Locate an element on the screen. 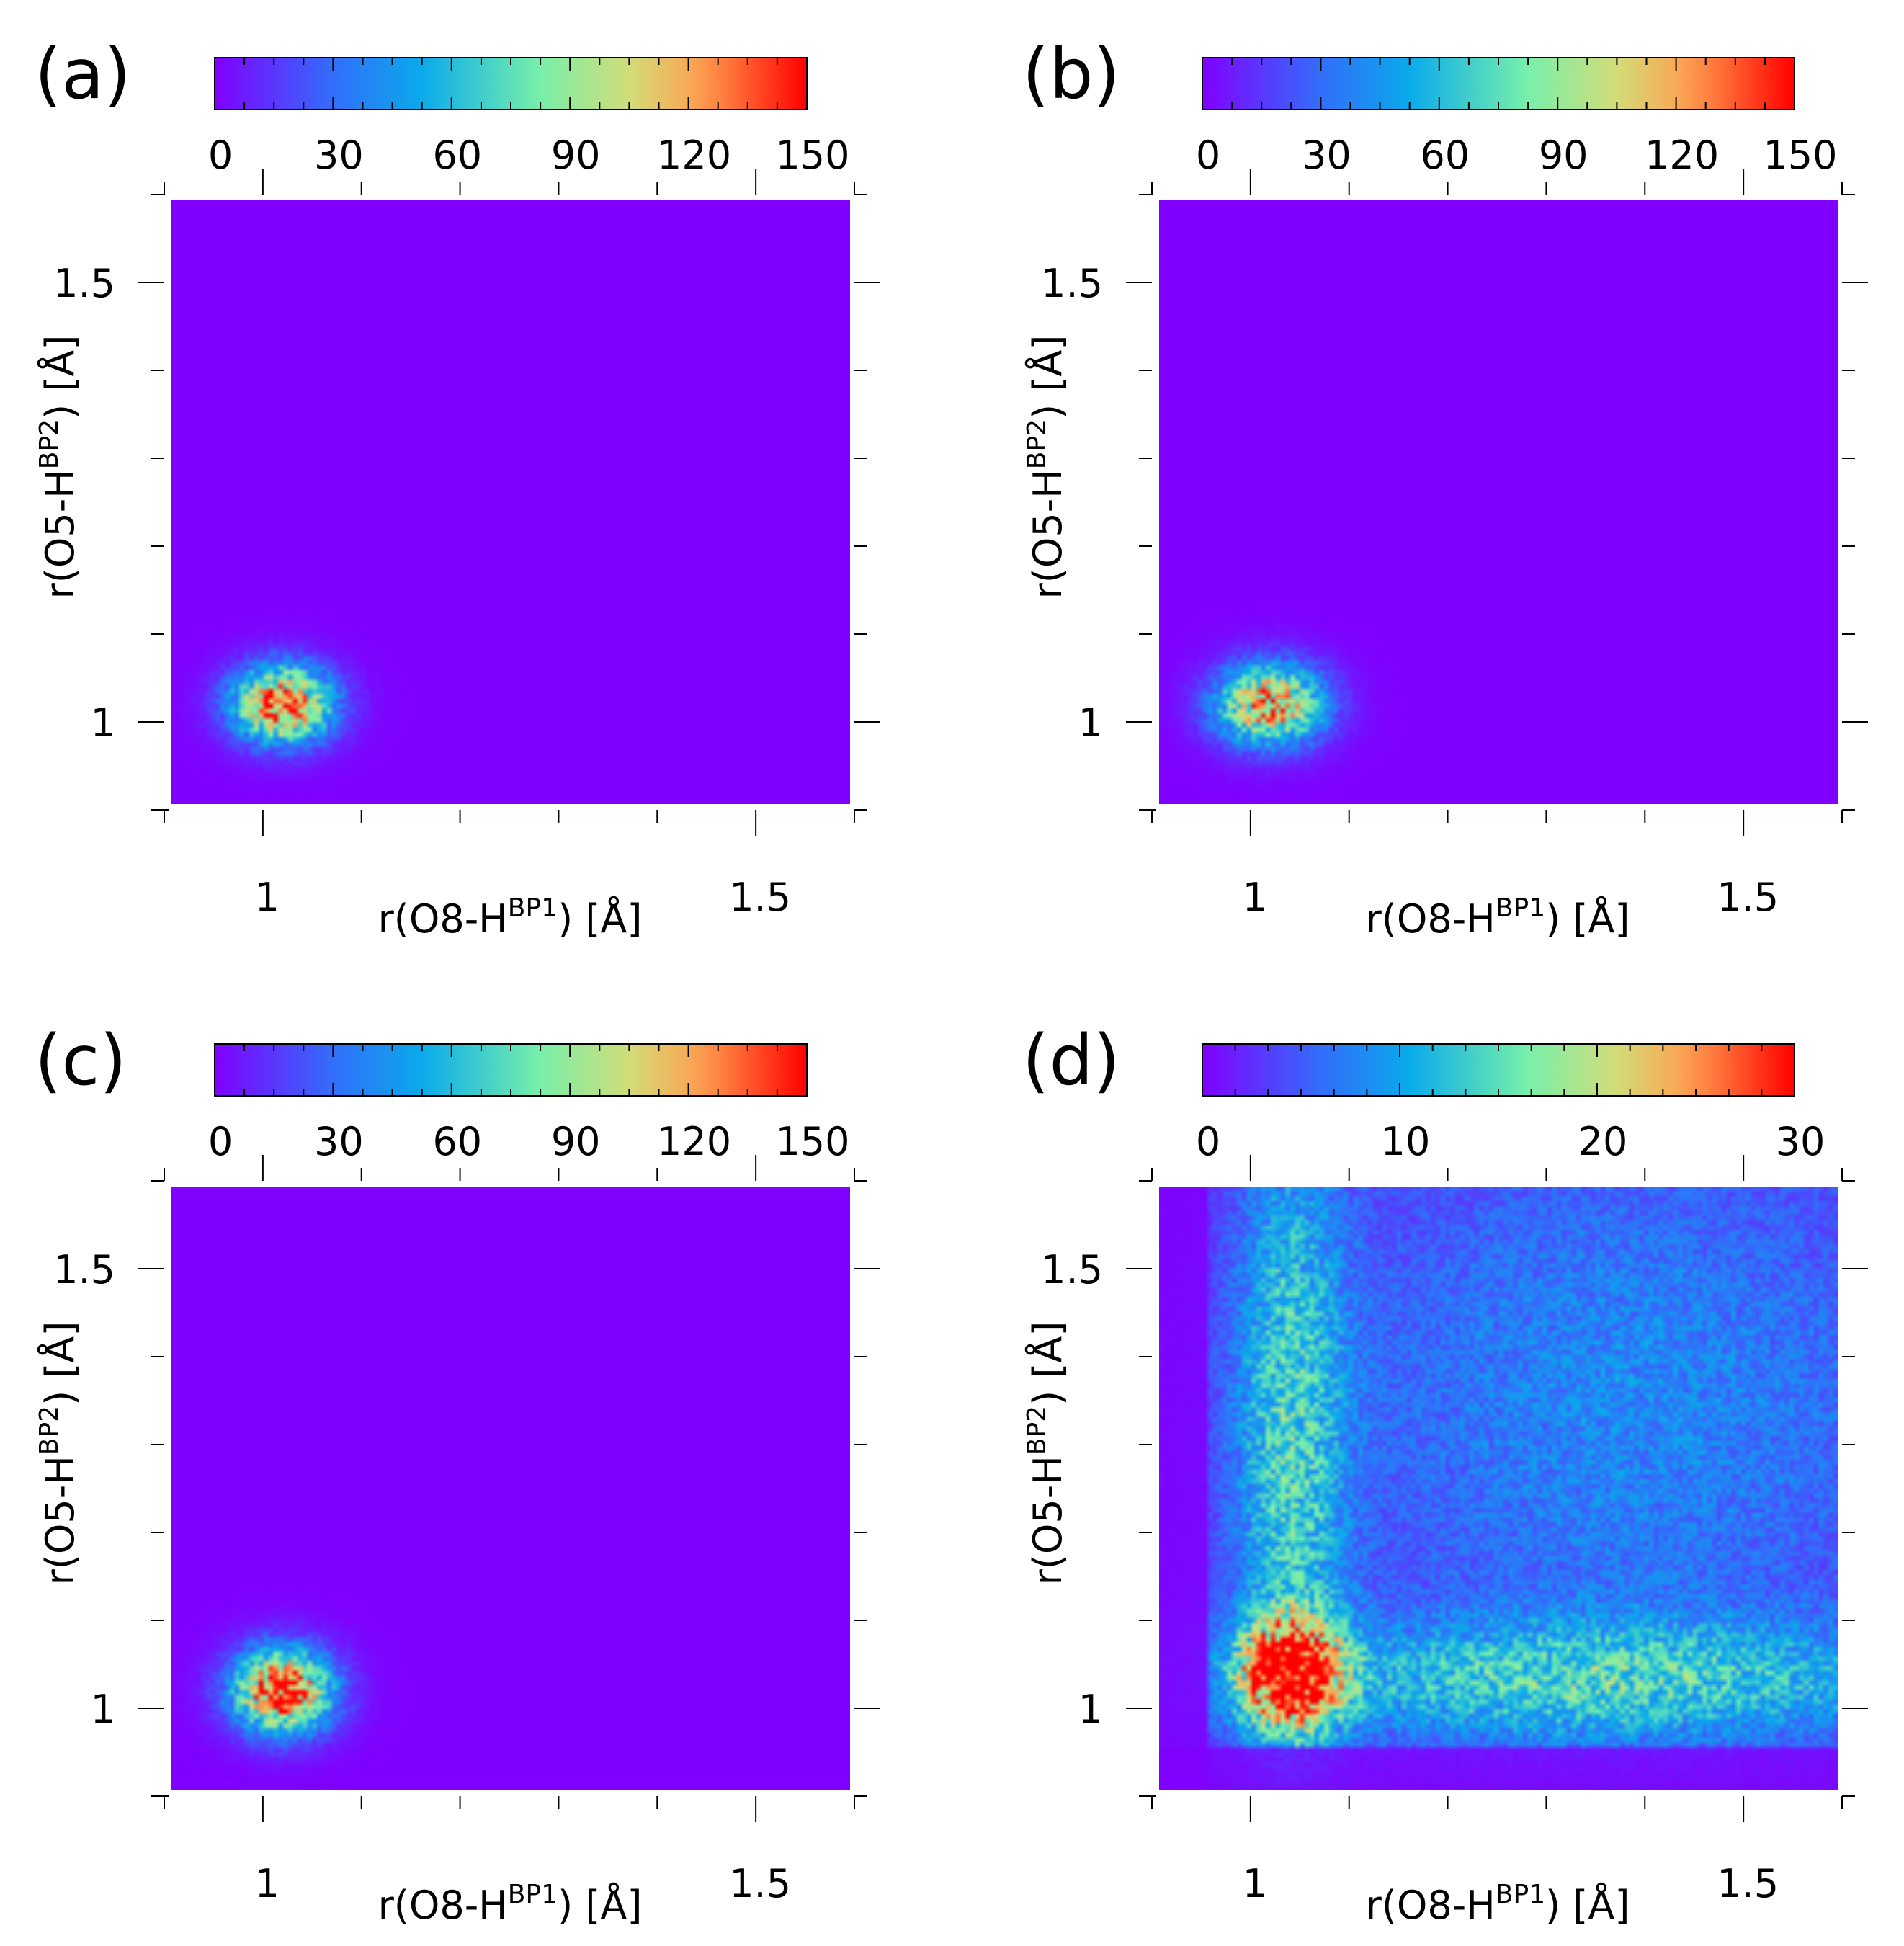 The image size is (1904, 1946). colorbar-tick-label: 10 is located at coordinates (1406, 1141).